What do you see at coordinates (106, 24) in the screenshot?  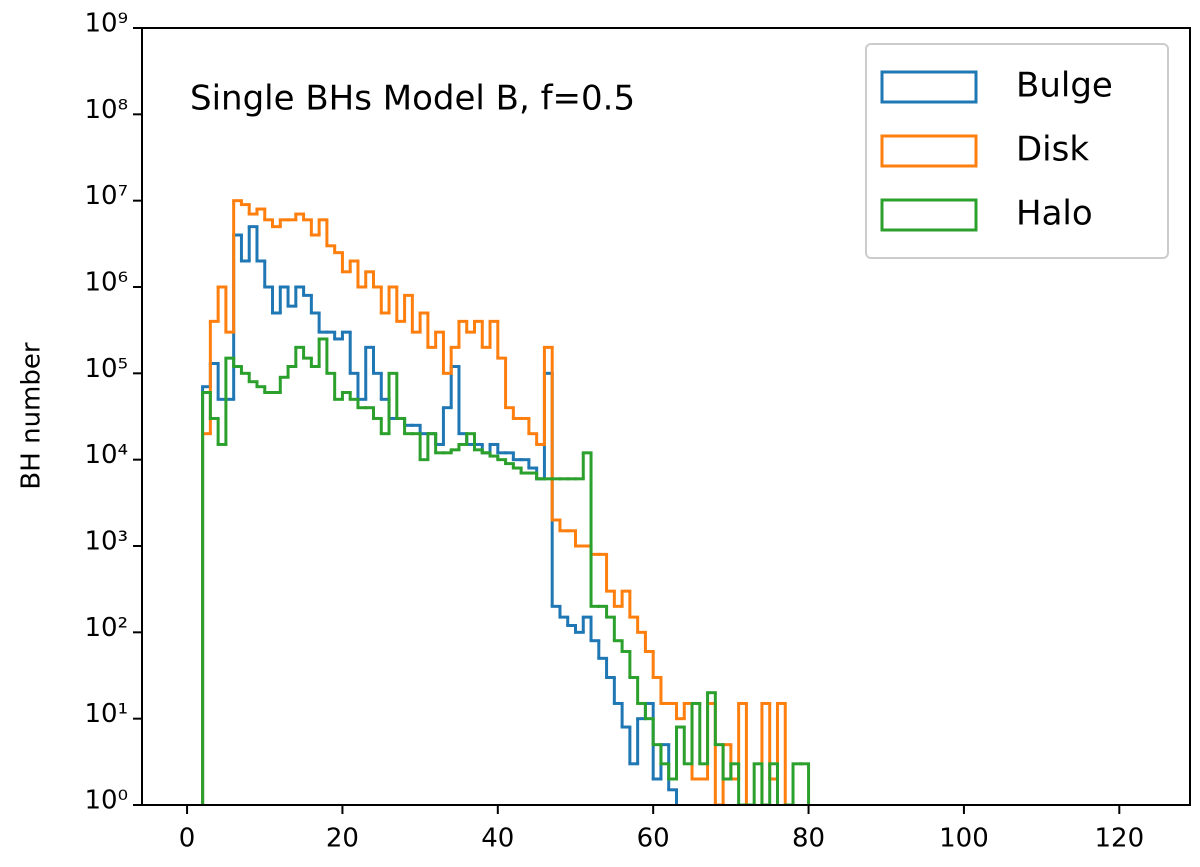 I see `y-tick-label: 10⁹` at bounding box center [106, 24].